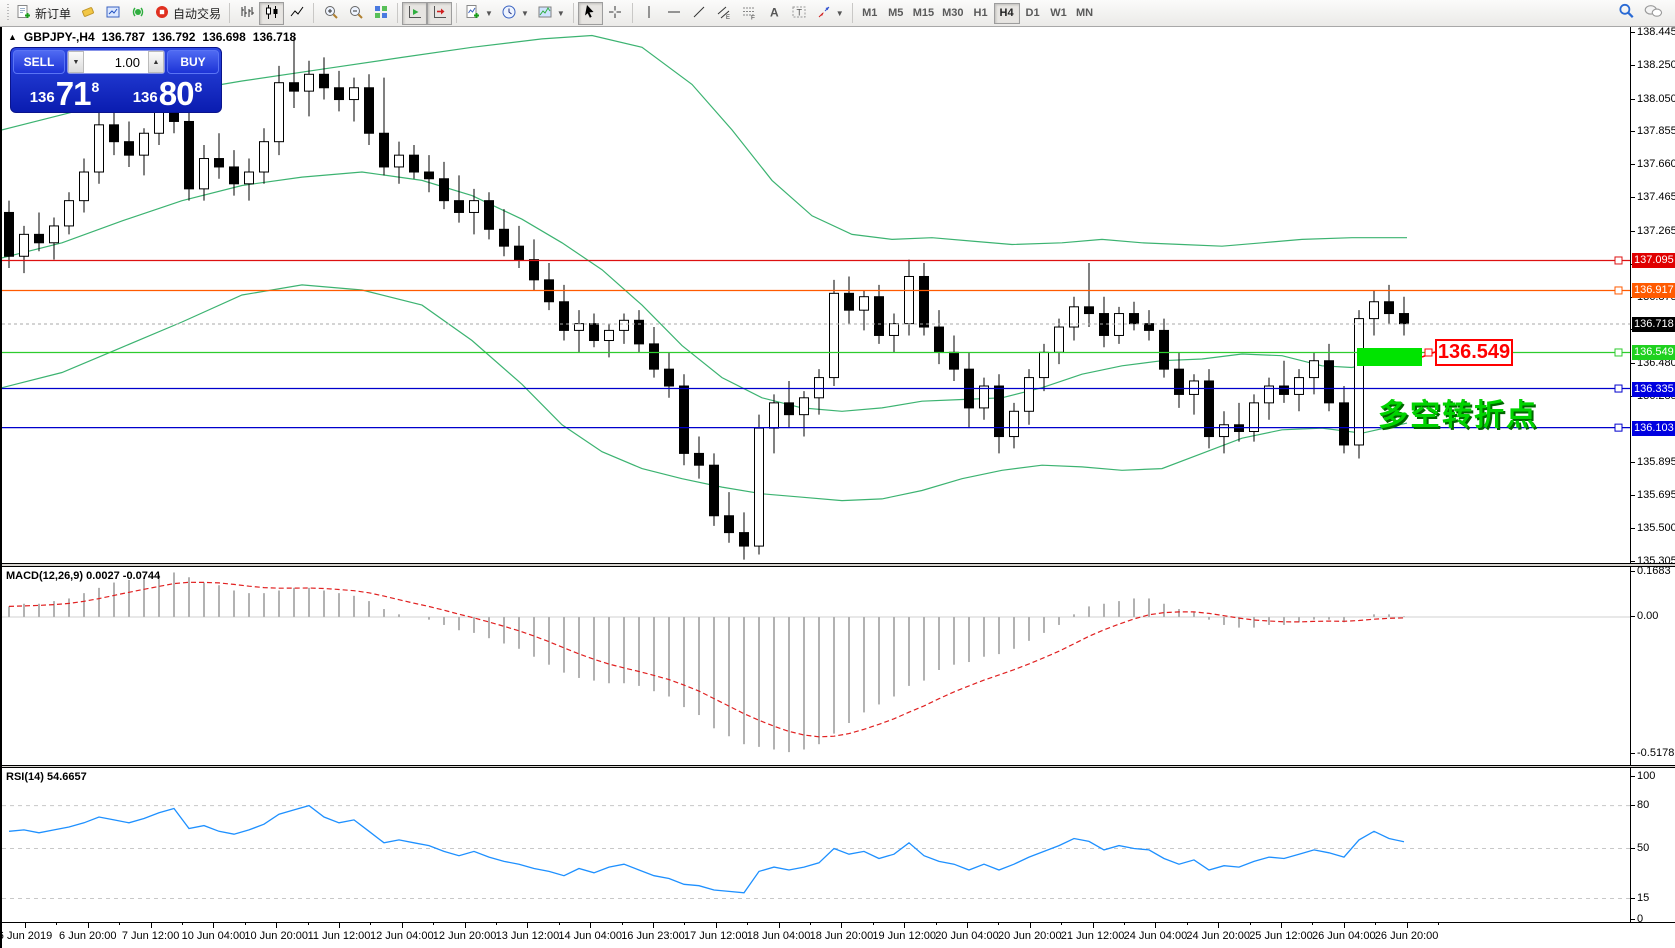  I want to click on price-callout-label: 136.549, so click(1474, 352).